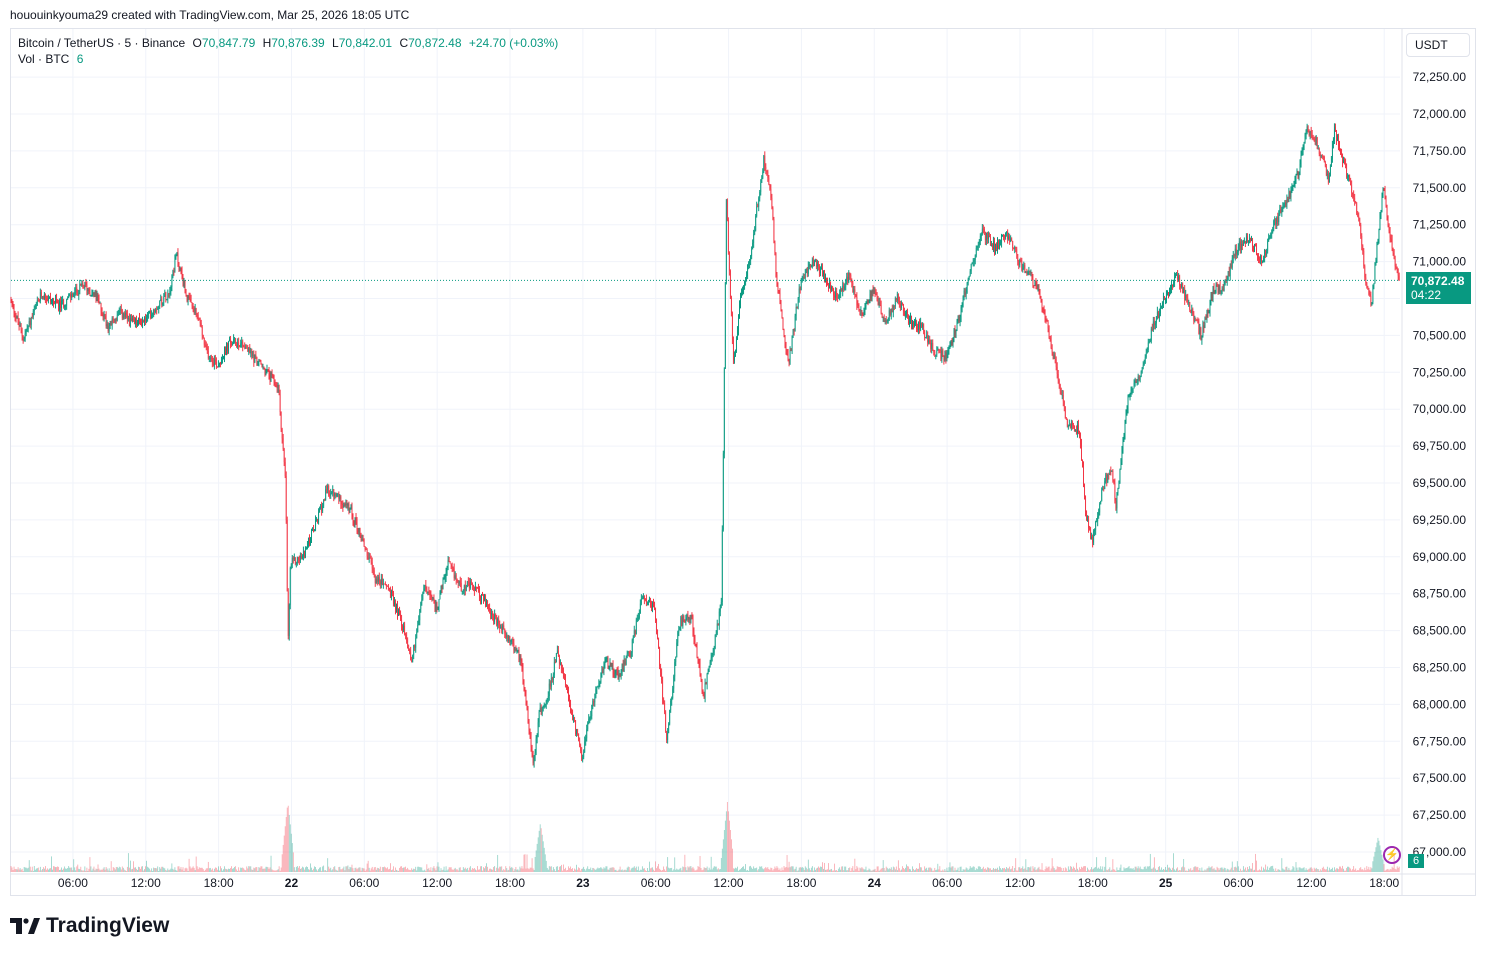 This screenshot has height=957, width=1486. What do you see at coordinates (1440, 446) in the screenshot?
I see `y-tick-label: 69,750.00` at bounding box center [1440, 446].